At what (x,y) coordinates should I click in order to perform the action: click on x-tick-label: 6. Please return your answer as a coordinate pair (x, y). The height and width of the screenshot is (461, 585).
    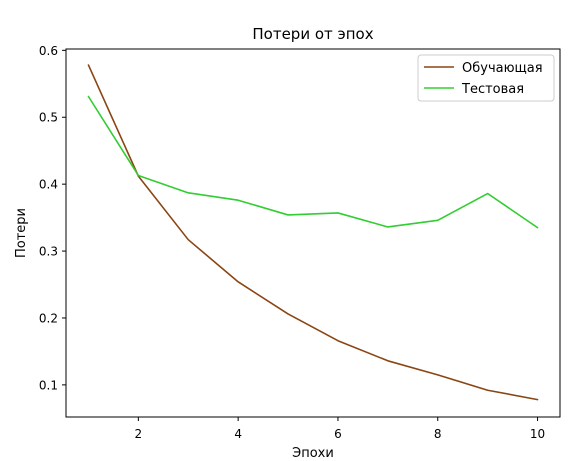
    Looking at the image, I should click on (338, 434).